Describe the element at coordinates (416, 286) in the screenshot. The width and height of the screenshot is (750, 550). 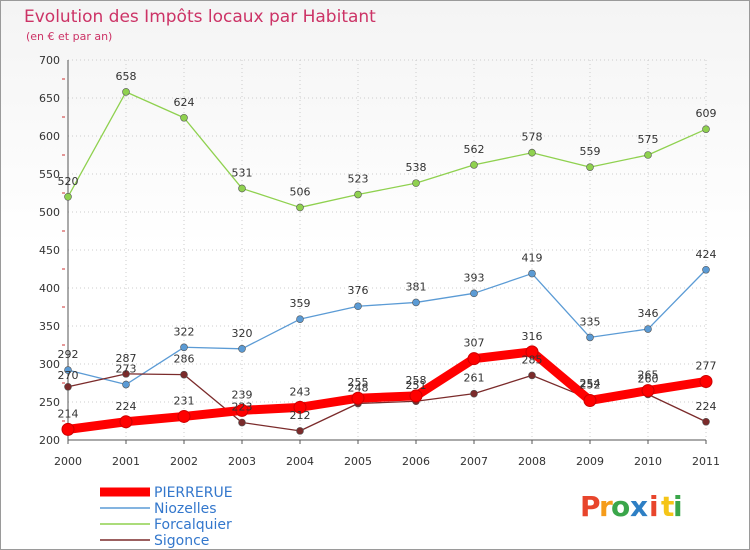
I see `data-label: 381` at that location.